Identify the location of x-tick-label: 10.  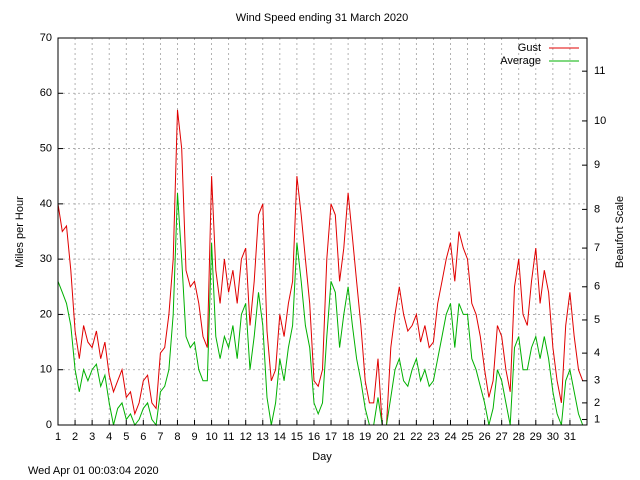
(211, 437).